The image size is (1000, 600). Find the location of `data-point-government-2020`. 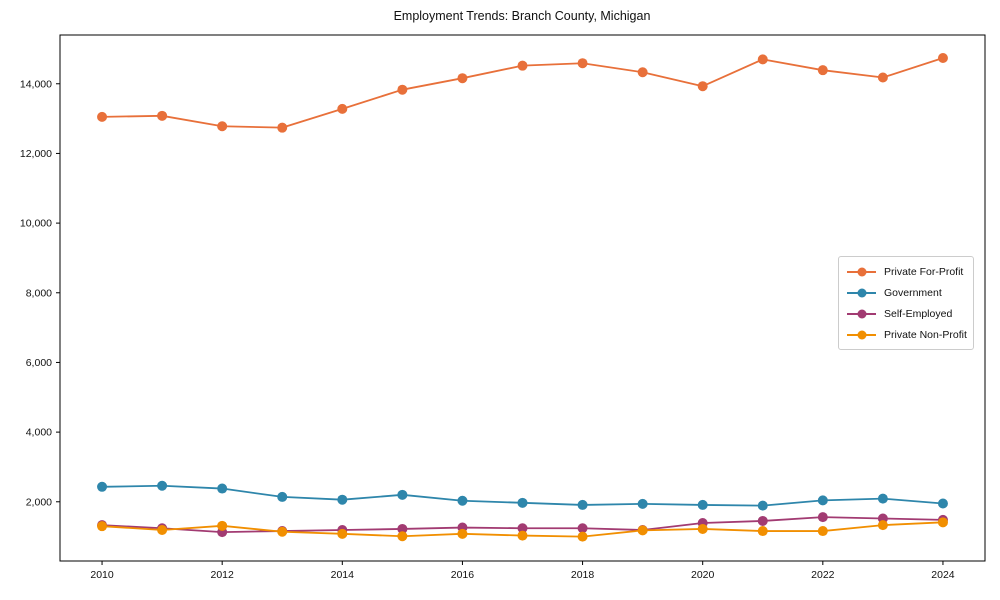

data-point-government-2020 is located at coordinates (702, 504).